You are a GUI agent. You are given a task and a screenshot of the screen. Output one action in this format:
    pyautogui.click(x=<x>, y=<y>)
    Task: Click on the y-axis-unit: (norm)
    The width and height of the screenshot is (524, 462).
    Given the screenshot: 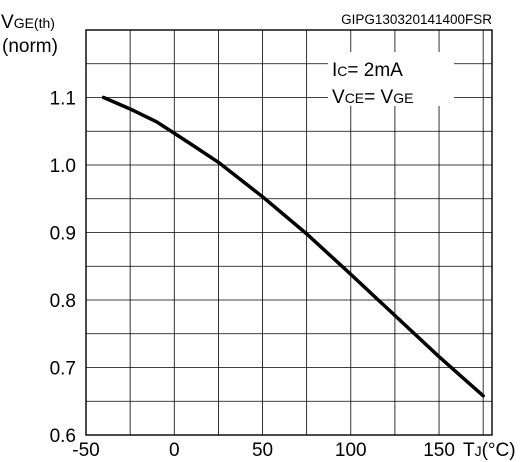 What is the action you would take?
    pyautogui.click(x=30, y=46)
    